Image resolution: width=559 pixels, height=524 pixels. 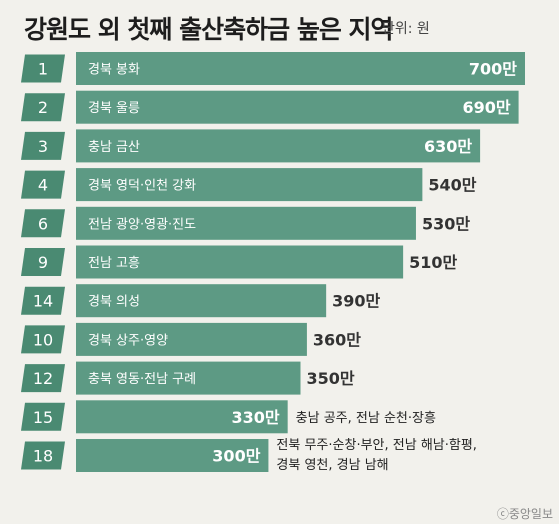 I want to click on rank-label: 1, so click(x=43, y=69).